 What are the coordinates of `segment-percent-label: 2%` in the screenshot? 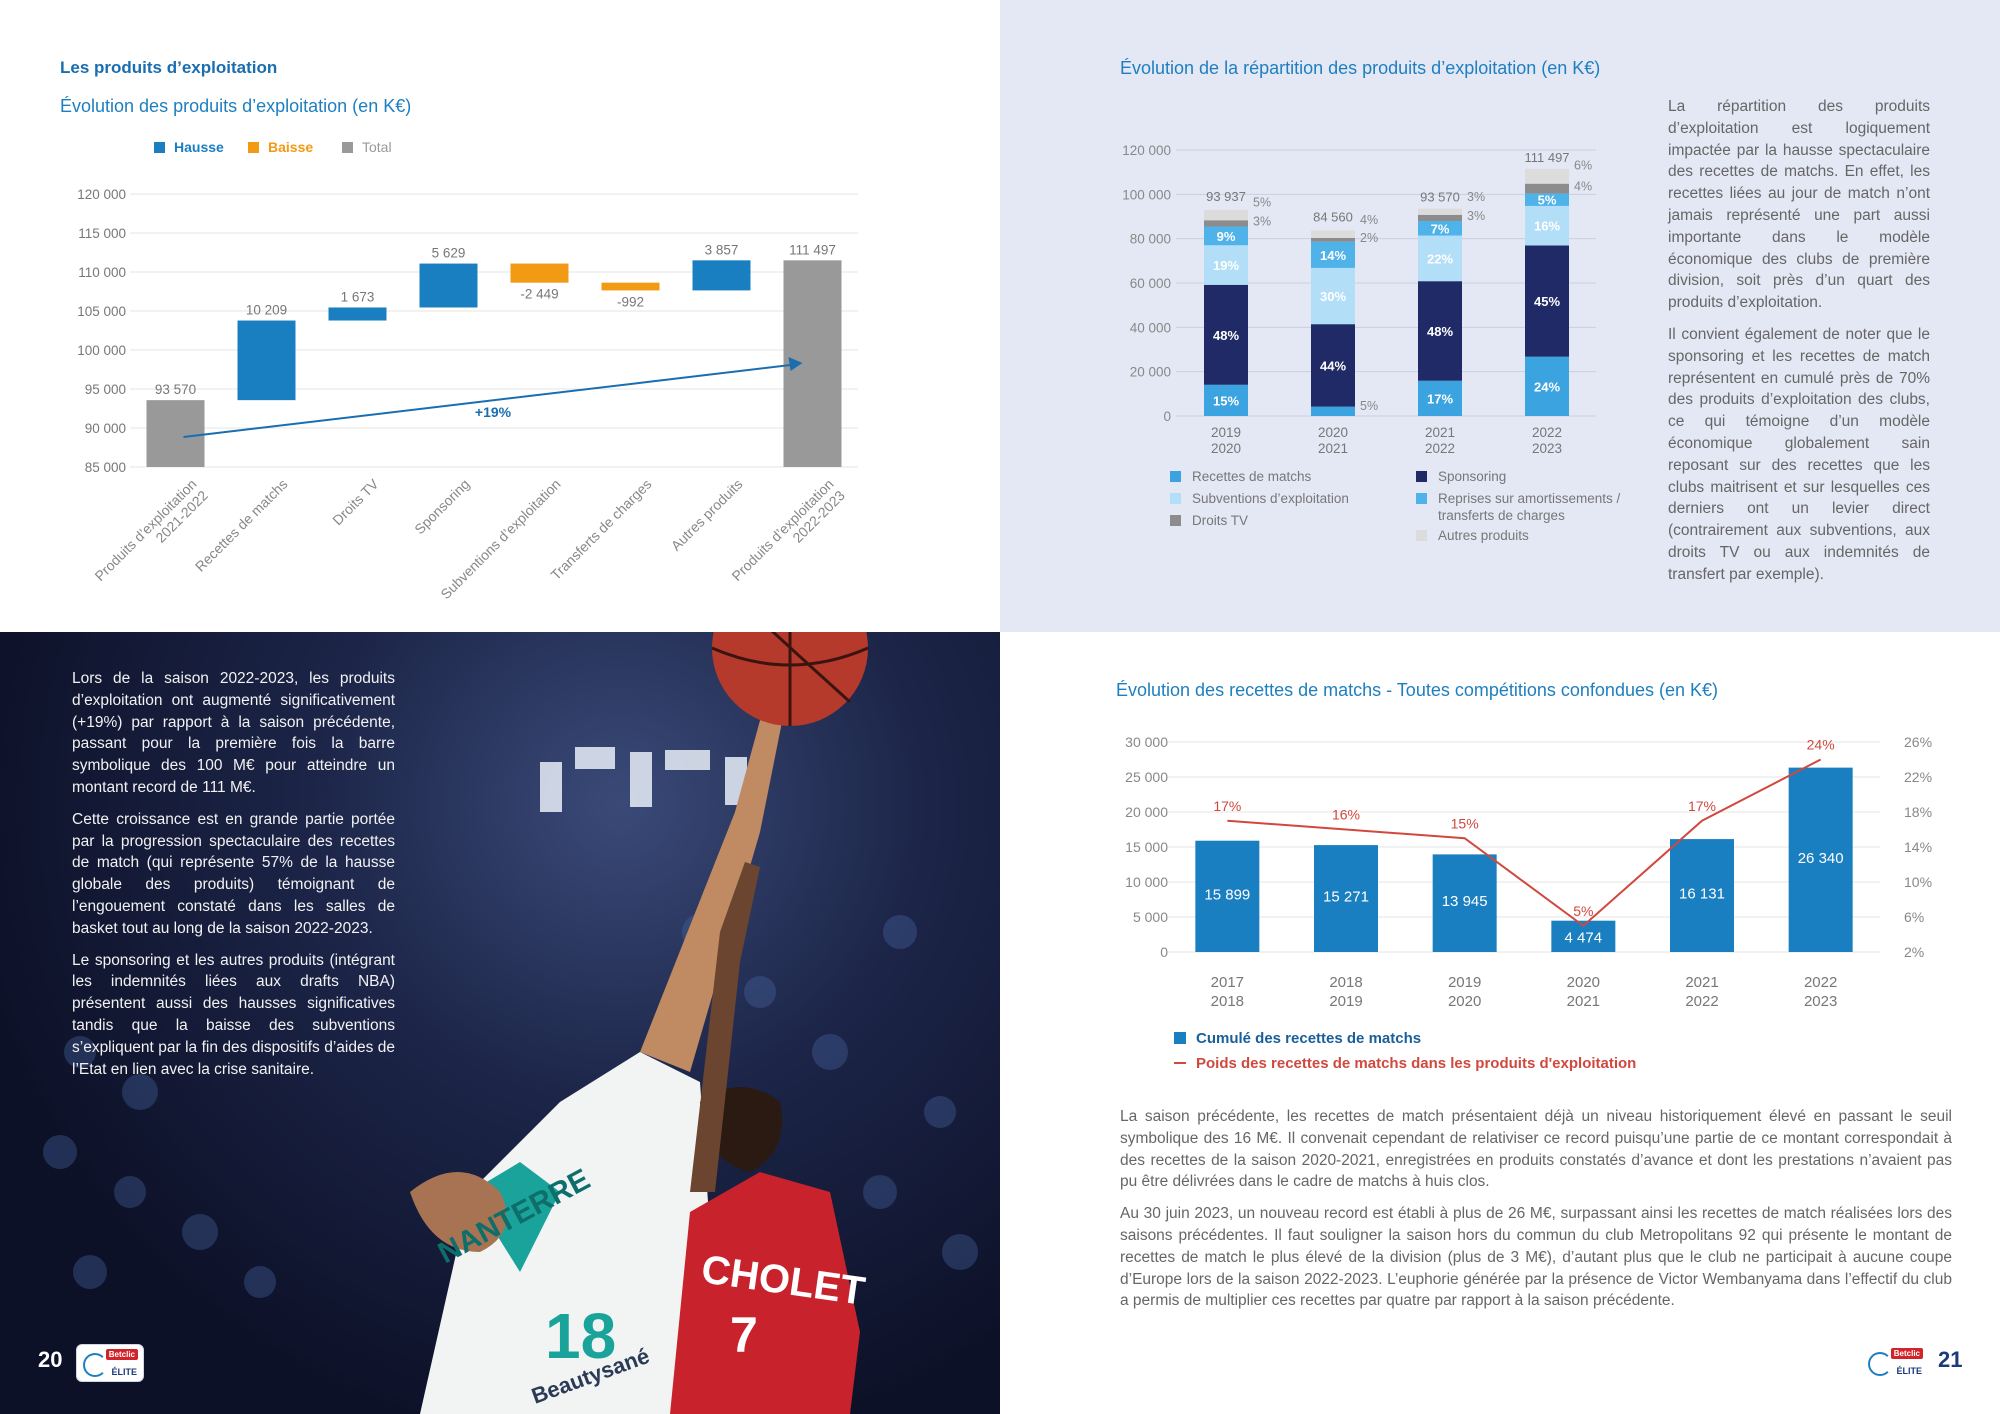 It's located at (1369, 238).